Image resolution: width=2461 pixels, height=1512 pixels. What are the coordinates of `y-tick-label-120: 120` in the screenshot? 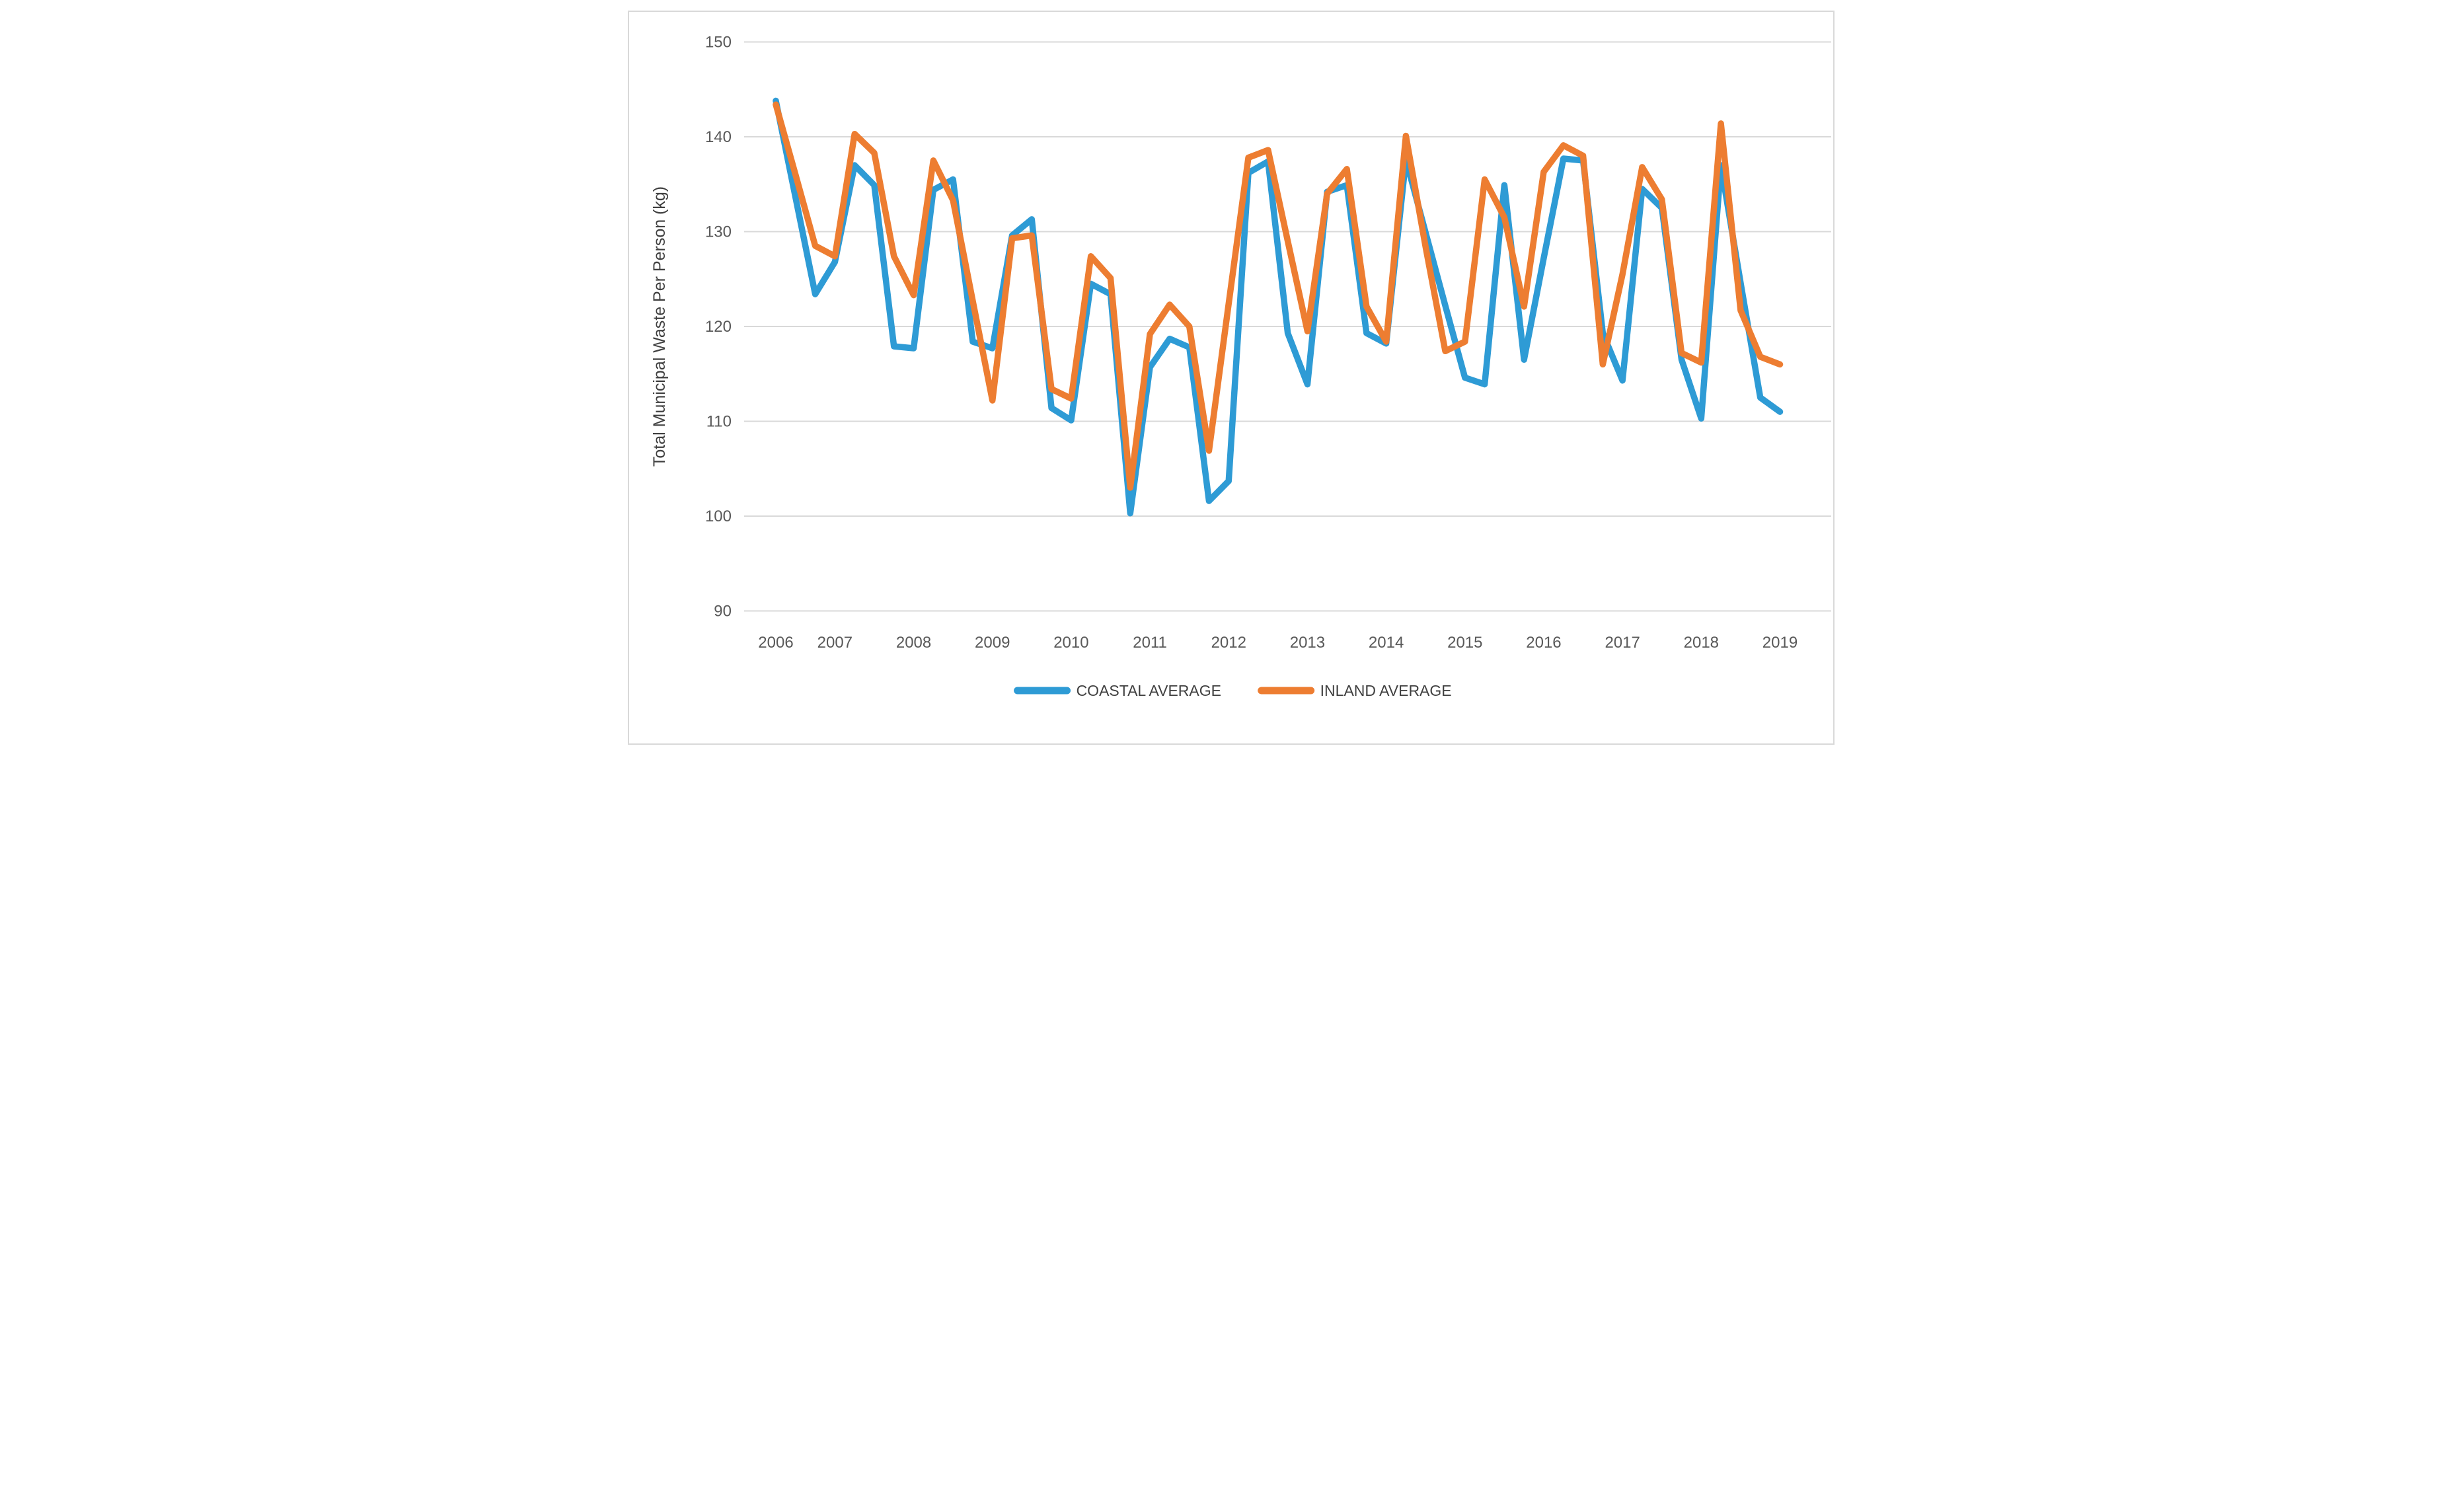 It's located at (718, 327).